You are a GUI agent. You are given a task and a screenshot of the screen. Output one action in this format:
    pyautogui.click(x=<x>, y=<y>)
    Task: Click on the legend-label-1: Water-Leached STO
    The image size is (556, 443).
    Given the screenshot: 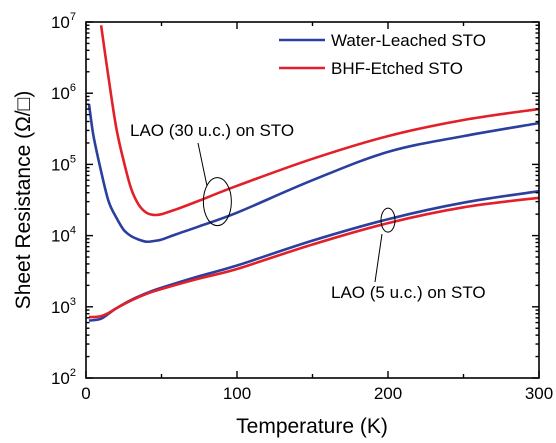 What is the action you would take?
    pyautogui.click(x=408, y=40)
    